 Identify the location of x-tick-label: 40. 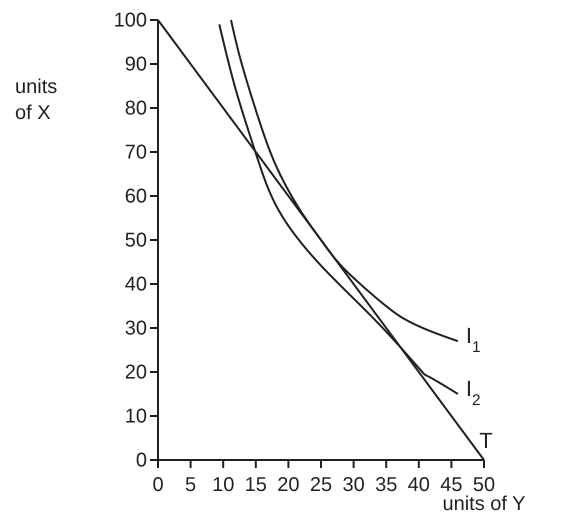
(419, 485).